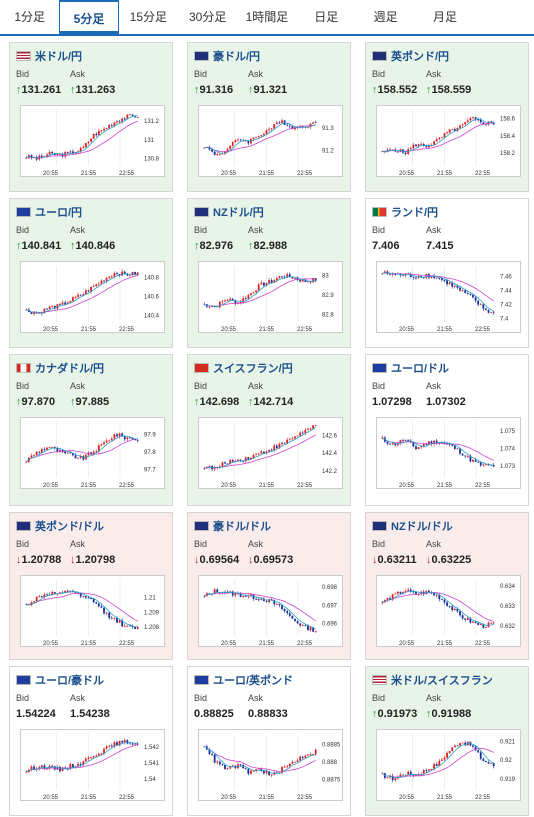 This screenshot has height=817, width=534. I want to click on pair-title: NZドル/円, so click(229, 212).